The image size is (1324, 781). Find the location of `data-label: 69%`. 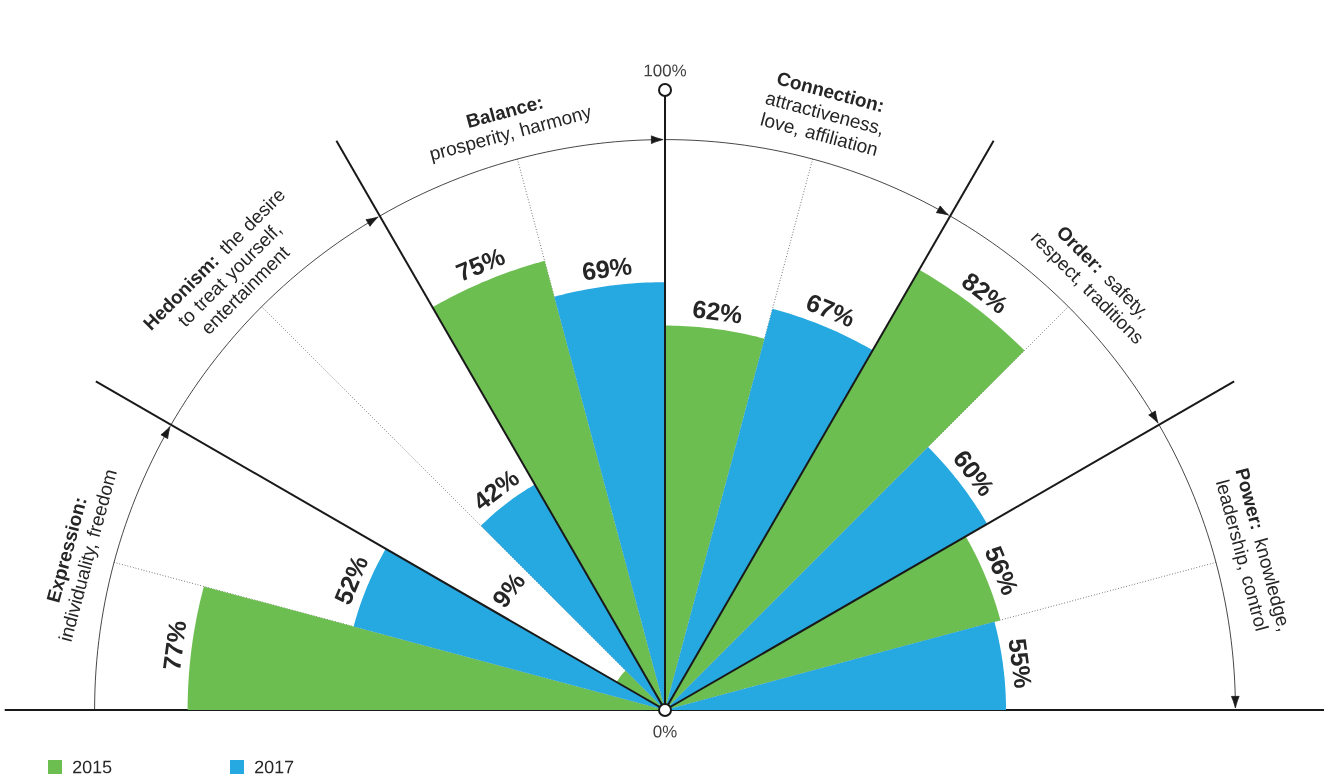

data-label: 69% is located at coordinates (607, 268).